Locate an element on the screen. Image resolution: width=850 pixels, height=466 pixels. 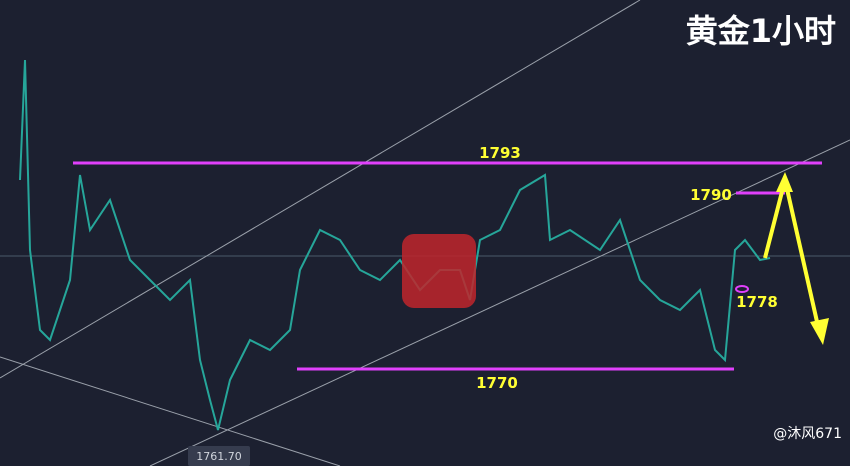
support-label: 1770 is located at coordinates (497, 383).